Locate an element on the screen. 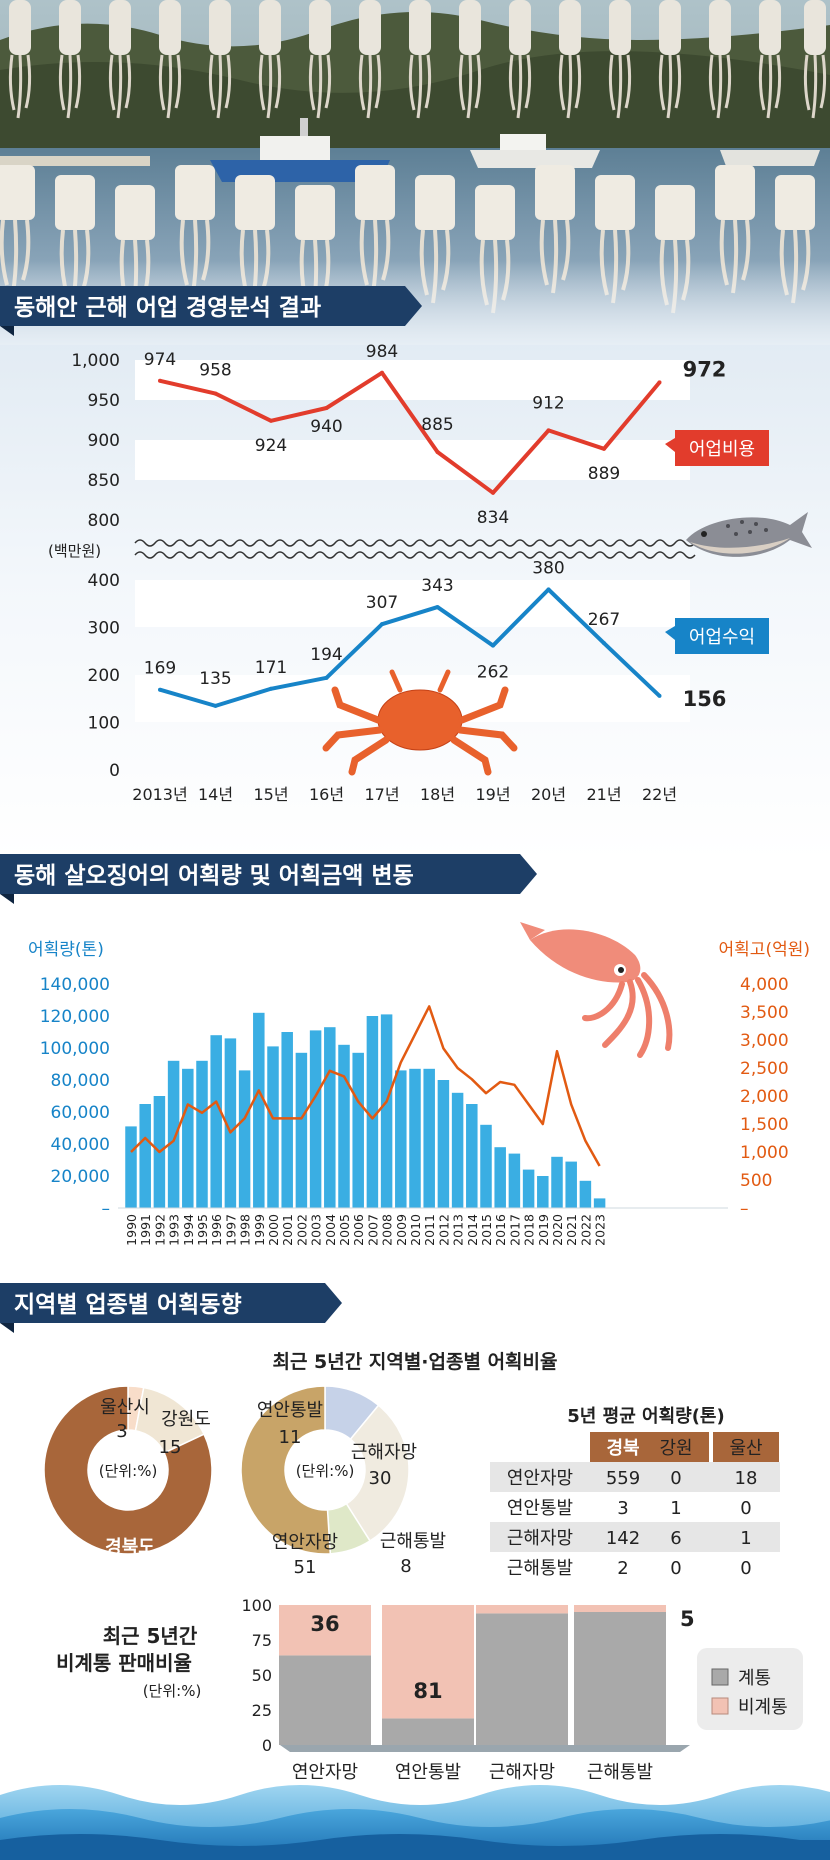  chart2-catch-bars is located at coordinates (423, 1110).